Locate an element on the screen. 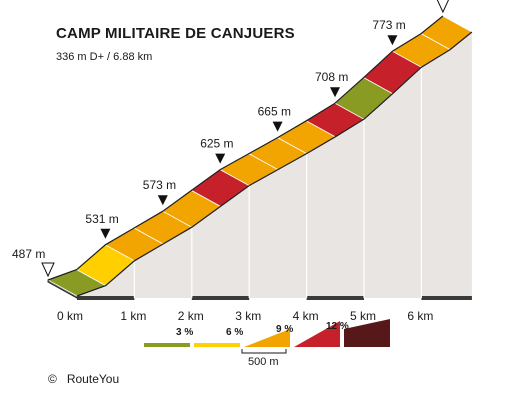 The height and width of the screenshot is (400, 532). copyright-symbol: © is located at coordinates (52, 379).